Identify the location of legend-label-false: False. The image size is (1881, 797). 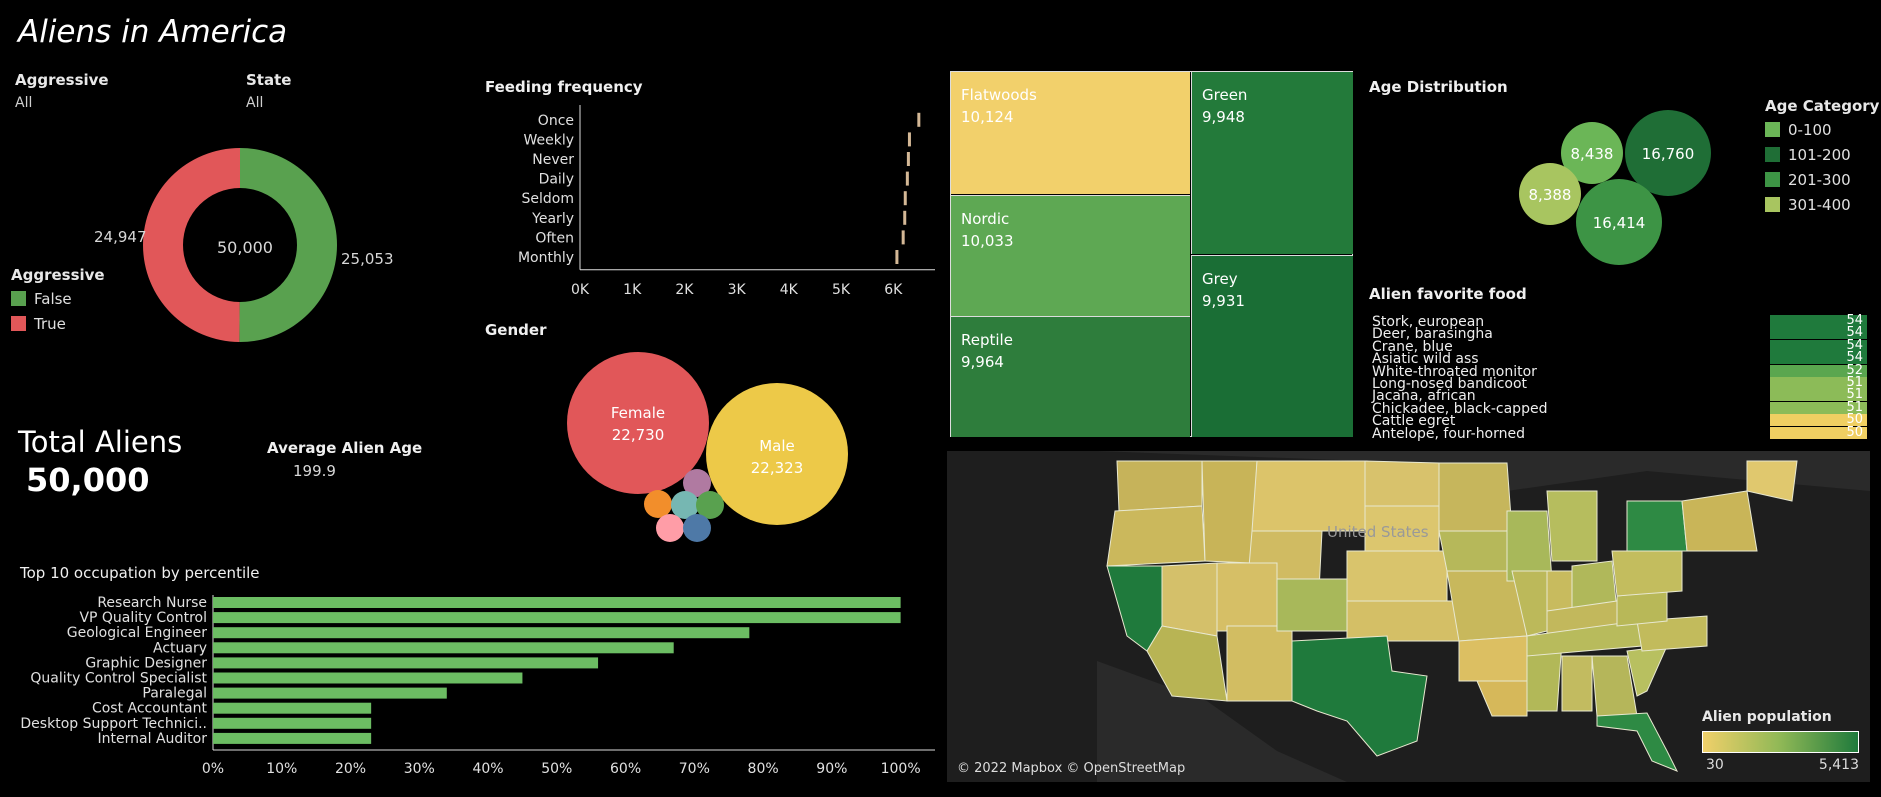
(53, 299).